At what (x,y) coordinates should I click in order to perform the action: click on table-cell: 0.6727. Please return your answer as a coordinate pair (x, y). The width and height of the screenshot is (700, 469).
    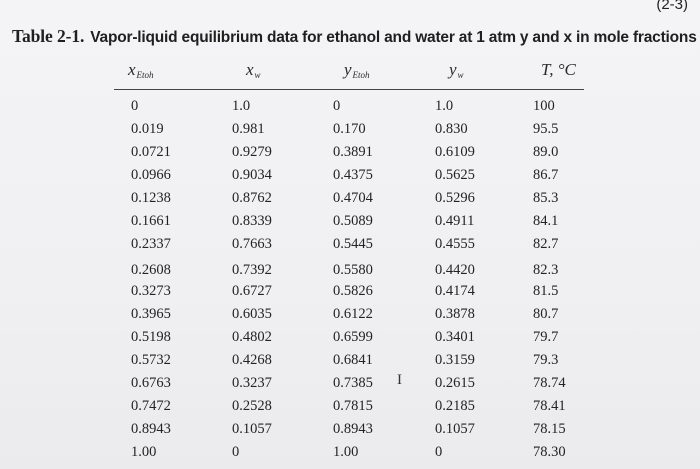
    Looking at the image, I should click on (252, 291).